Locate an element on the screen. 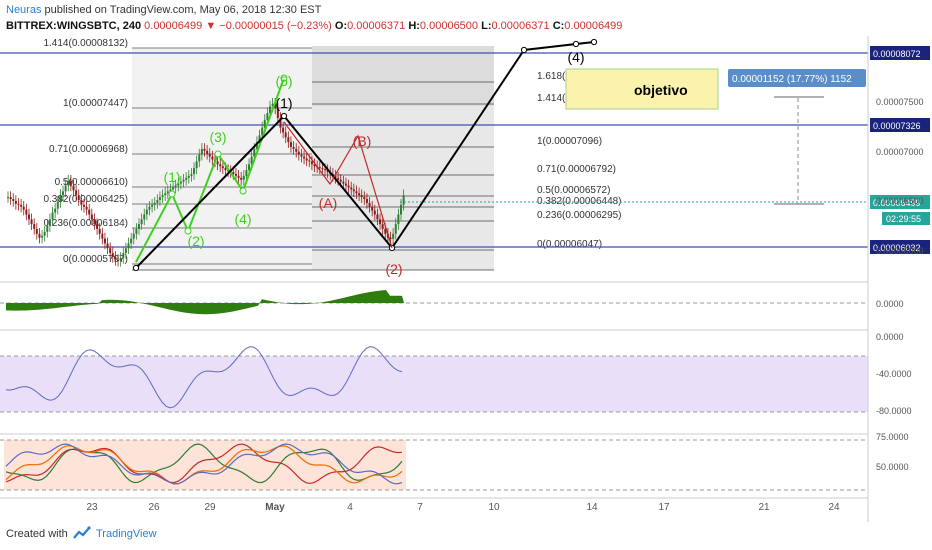 Image resolution: width=932 pixels, height=550 pixels. close-label: C: is located at coordinates (558, 26).